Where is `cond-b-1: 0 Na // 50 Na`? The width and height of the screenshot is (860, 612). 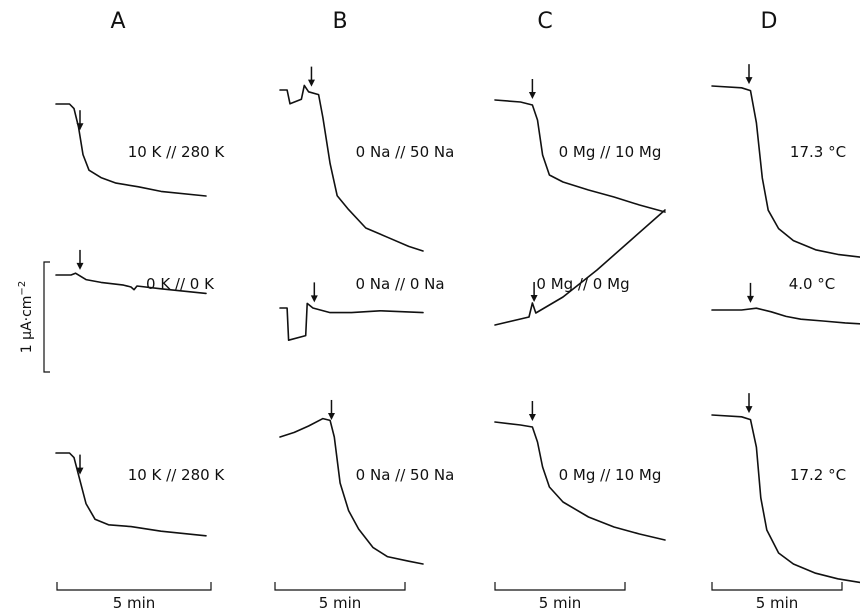 cond-b-1: 0 Na // 50 Na is located at coordinates (405, 152).